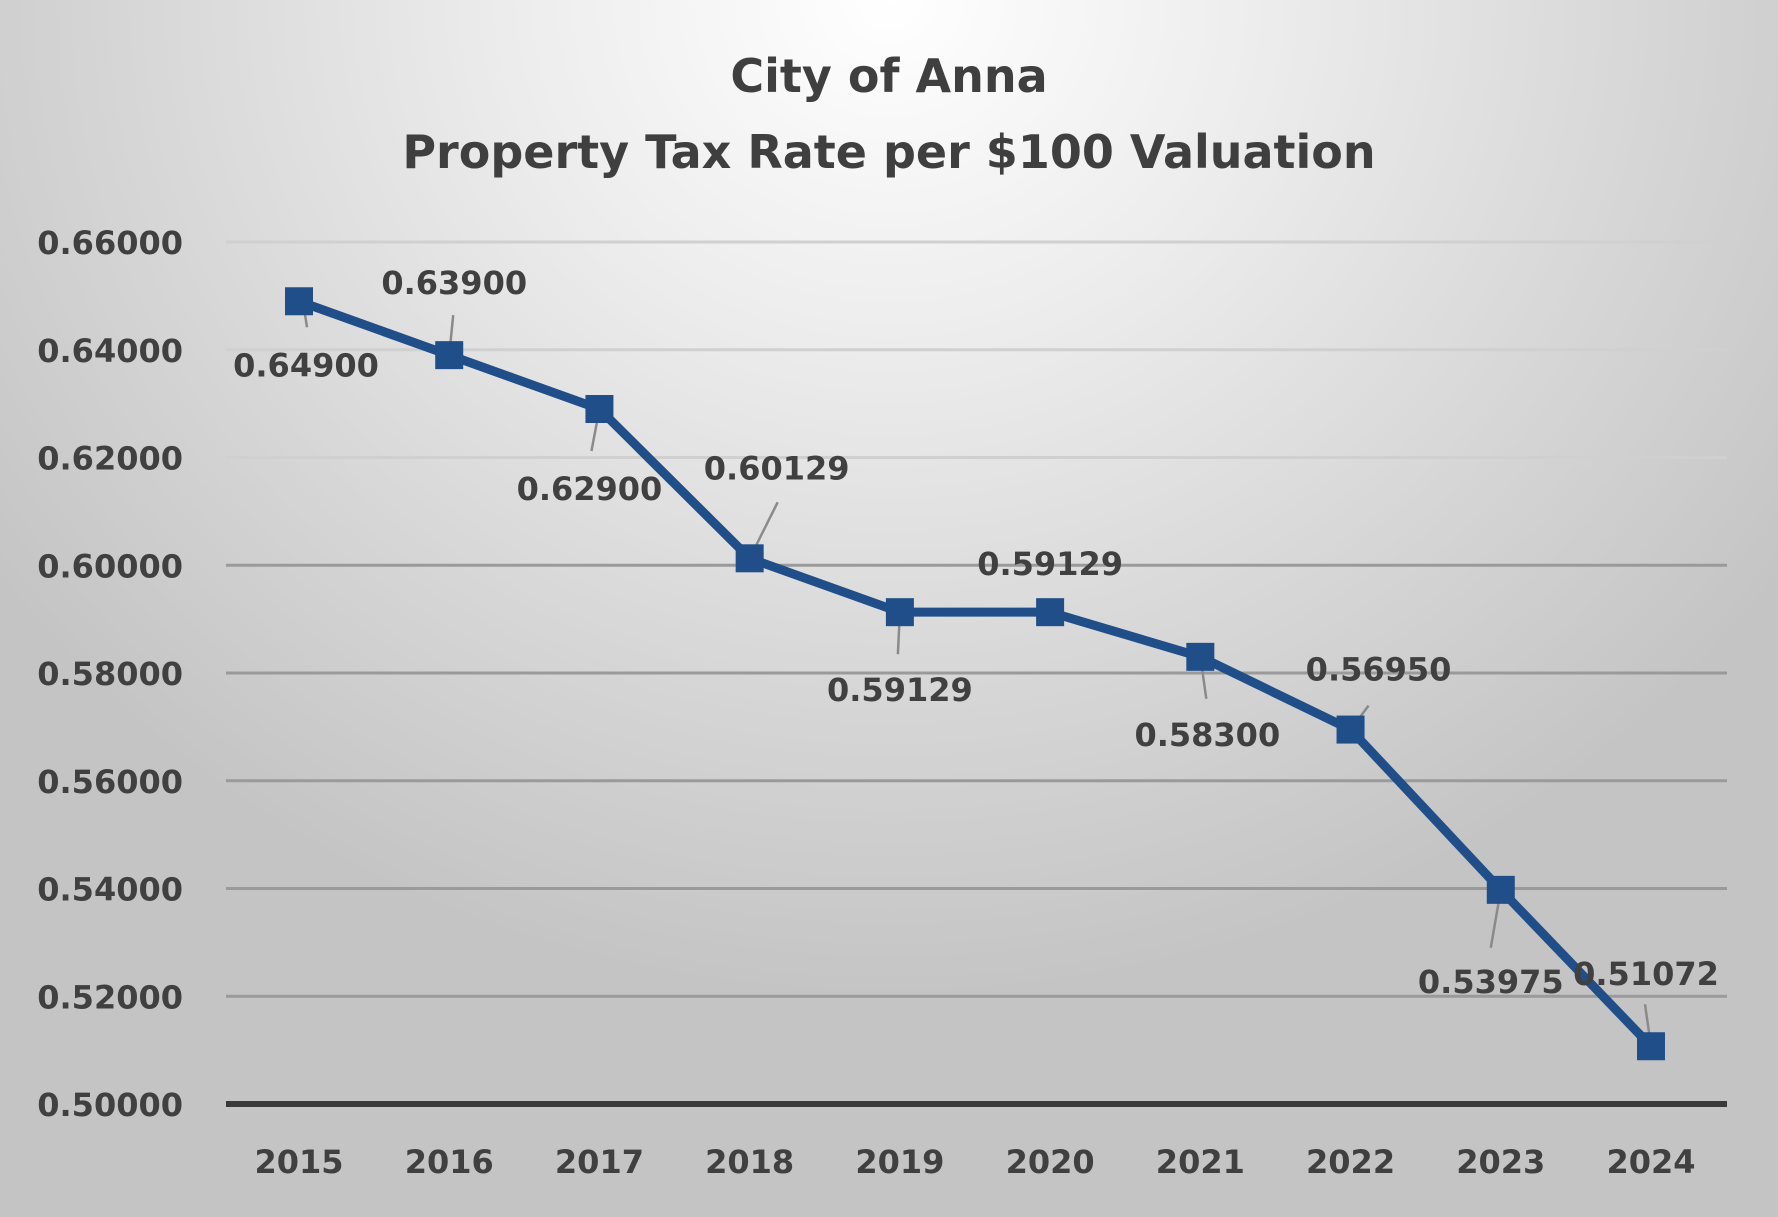 The image size is (1778, 1217). Describe the element at coordinates (599, 1162) in the screenshot. I see `x-tick-label: 2017` at that location.